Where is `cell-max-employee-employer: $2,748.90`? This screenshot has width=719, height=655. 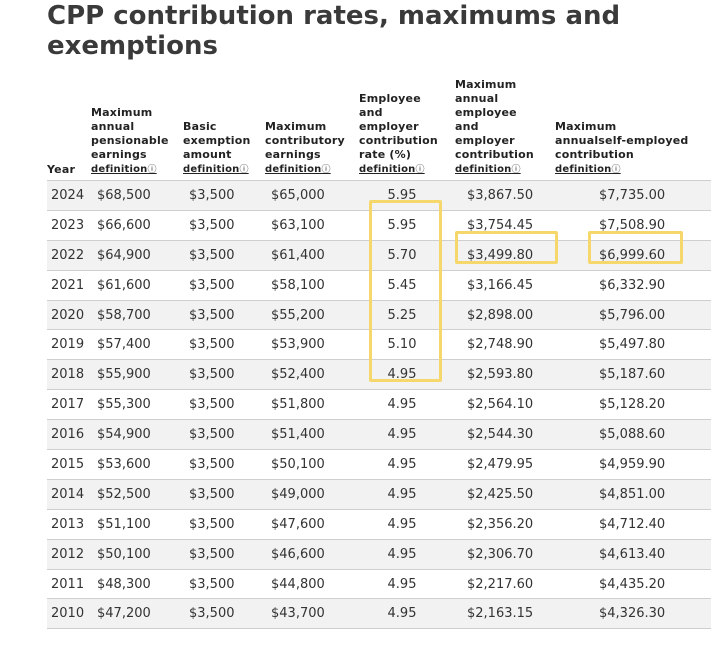
cell-max-employee-employer: $2,748.90 is located at coordinates (505, 344).